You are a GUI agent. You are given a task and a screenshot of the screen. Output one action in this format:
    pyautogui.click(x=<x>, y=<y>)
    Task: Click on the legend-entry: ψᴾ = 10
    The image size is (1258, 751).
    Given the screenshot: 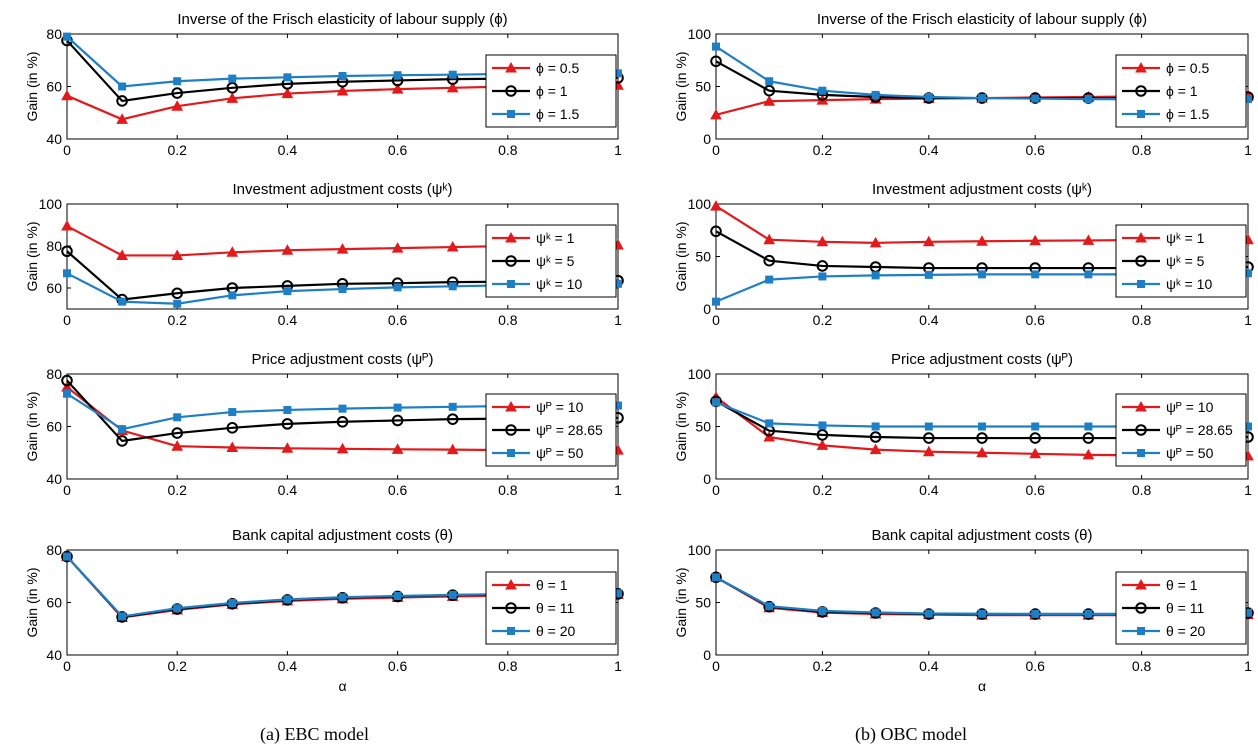 What is the action you would take?
    pyautogui.click(x=1190, y=407)
    